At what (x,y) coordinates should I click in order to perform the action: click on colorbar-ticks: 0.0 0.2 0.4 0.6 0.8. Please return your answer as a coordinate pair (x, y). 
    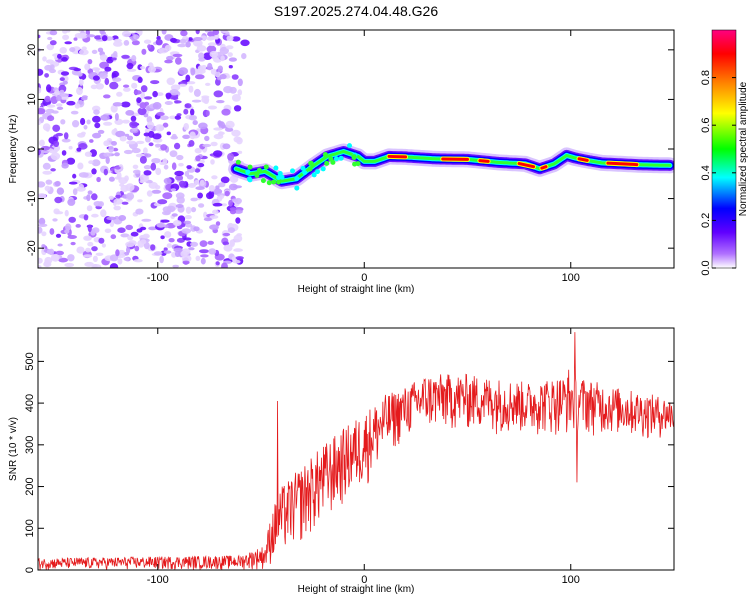
    Looking at the image, I should click on (718, 173).